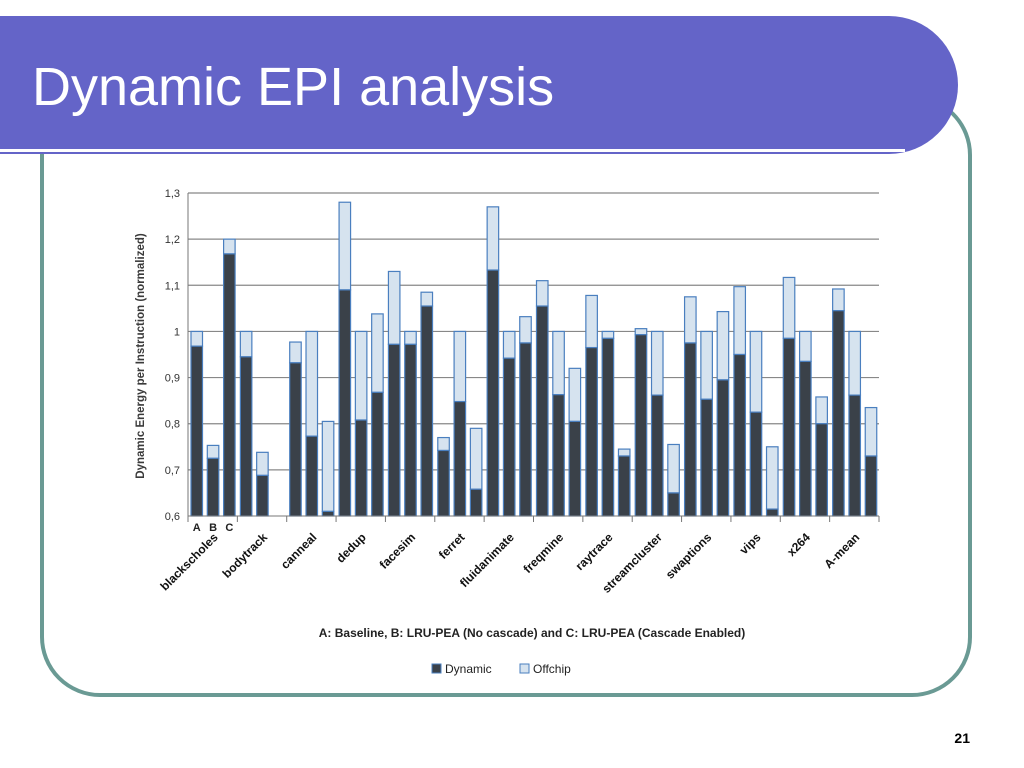  What do you see at coordinates (299, 551) in the screenshot?
I see `x-category-label: canneal` at bounding box center [299, 551].